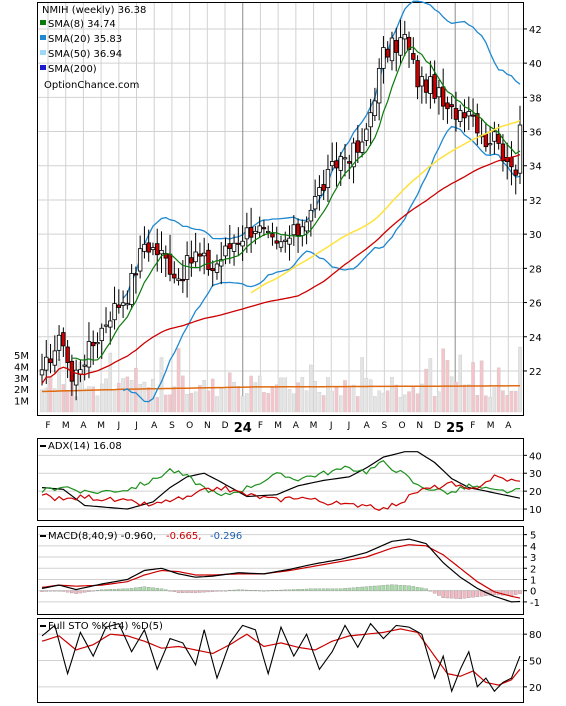  Describe the element at coordinates (43, 67) in the screenshot. I see `sma200-legend-swatch` at that location.